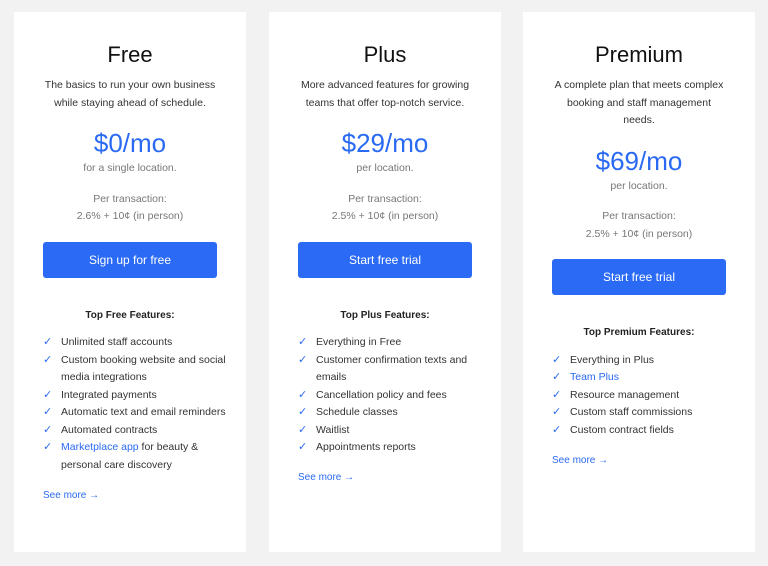 The image size is (768, 566). I want to click on feature-link: Team Plus, so click(595, 377).